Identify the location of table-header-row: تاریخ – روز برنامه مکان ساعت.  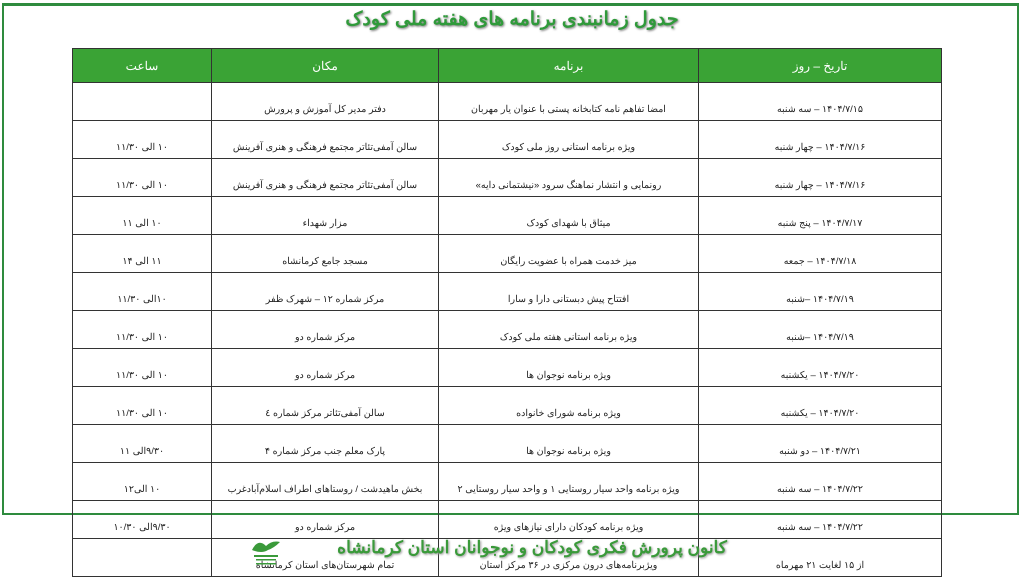
(507, 65).